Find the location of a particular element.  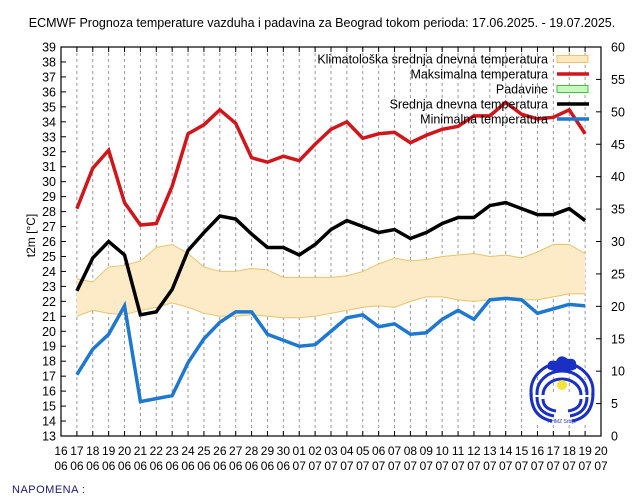

y2-tick-label: 0 is located at coordinates (614, 437).